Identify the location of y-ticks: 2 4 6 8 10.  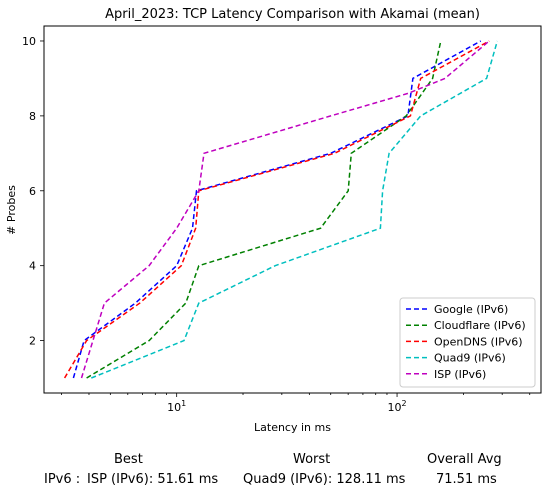
(33, 191).